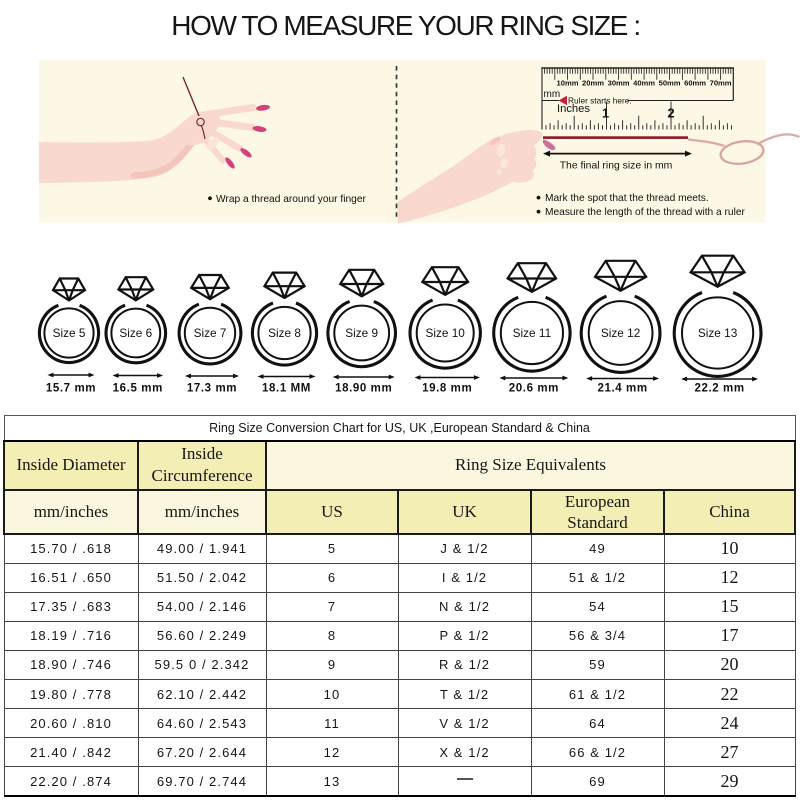 The image size is (800, 800). Describe the element at coordinates (534, 388) in the screenshot. I see `svg-text: 20.6 mm` at that location.